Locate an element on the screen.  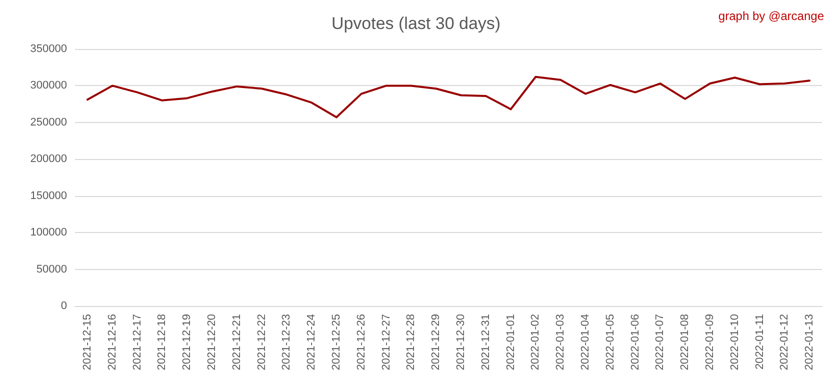
y-tick-label: 0 is located at coordinates (63, 306).